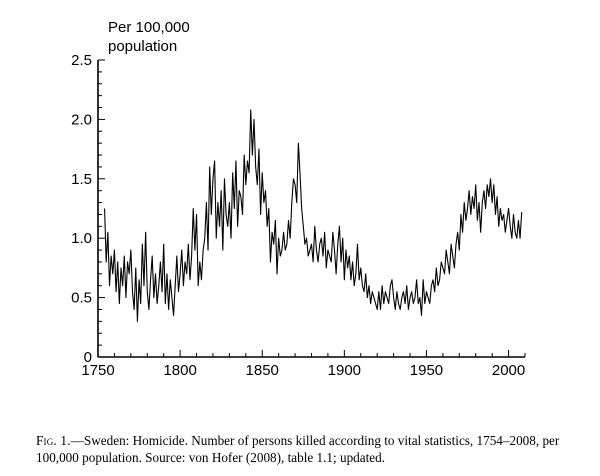  I want to click on x-tick-label: 1800, so click(179, 370).